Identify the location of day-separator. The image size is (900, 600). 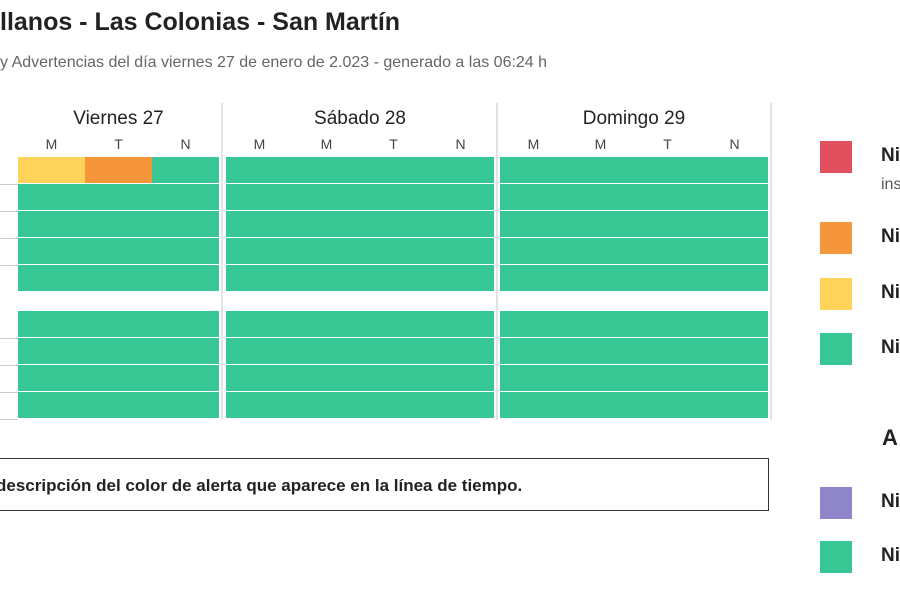
(771, 261).